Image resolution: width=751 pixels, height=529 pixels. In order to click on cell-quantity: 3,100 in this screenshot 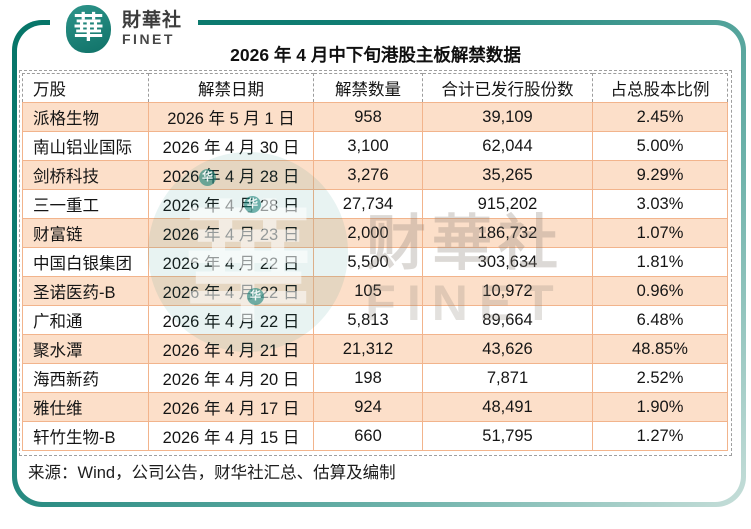, I will do `click(368, 146)`.